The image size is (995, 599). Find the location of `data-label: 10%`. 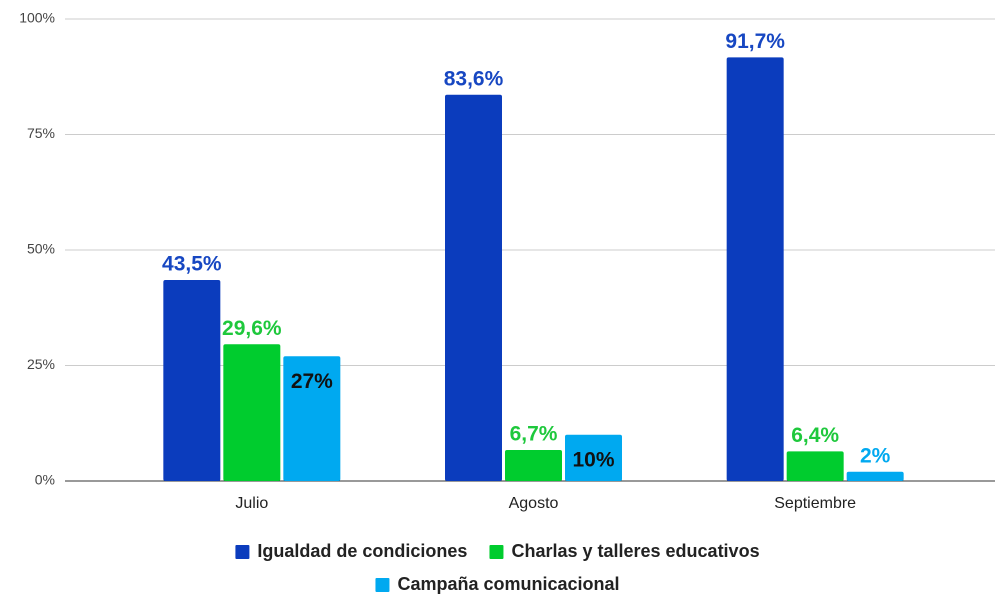

data-label: 10% is located at coordinates (593, 459).